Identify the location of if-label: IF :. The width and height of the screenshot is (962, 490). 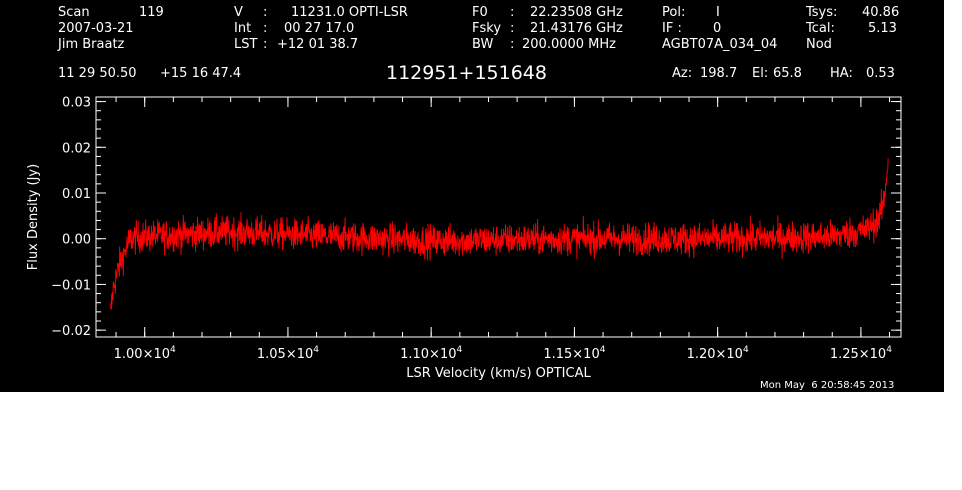
(672, 28).